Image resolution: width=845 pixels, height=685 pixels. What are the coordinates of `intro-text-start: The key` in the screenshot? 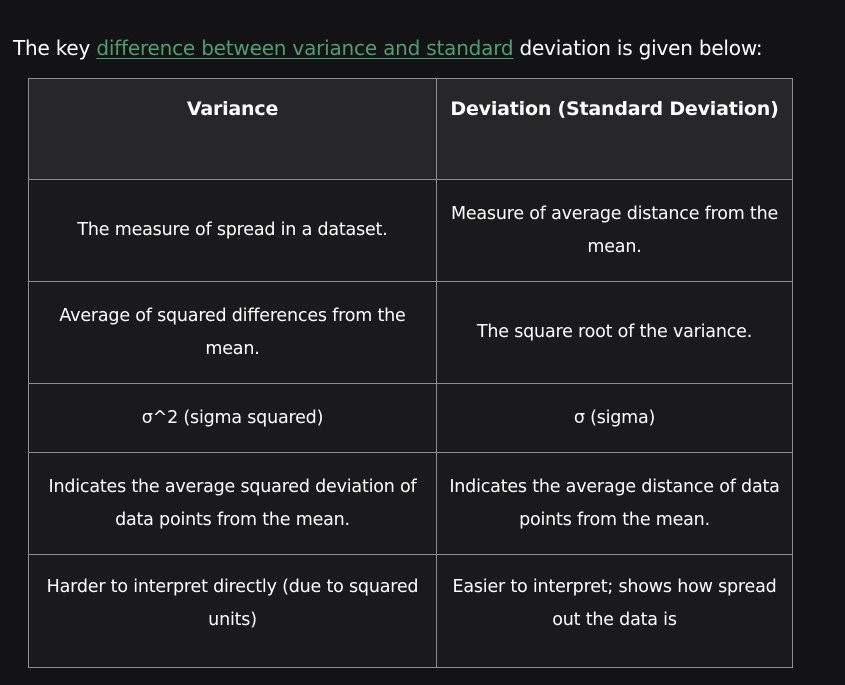 It's located at (55, 48).